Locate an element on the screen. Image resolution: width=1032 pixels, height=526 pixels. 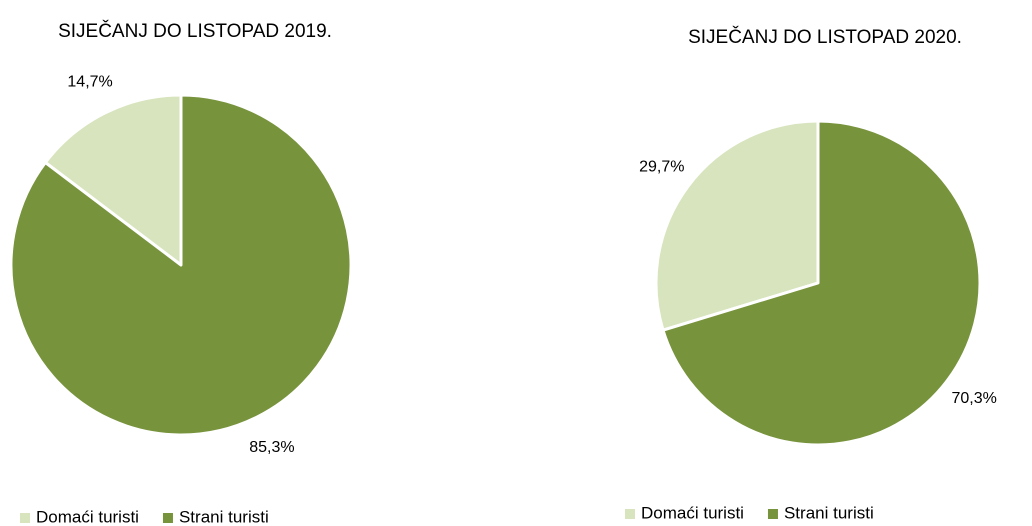
data-label: 14,7% is located at coordinates (89, 82).